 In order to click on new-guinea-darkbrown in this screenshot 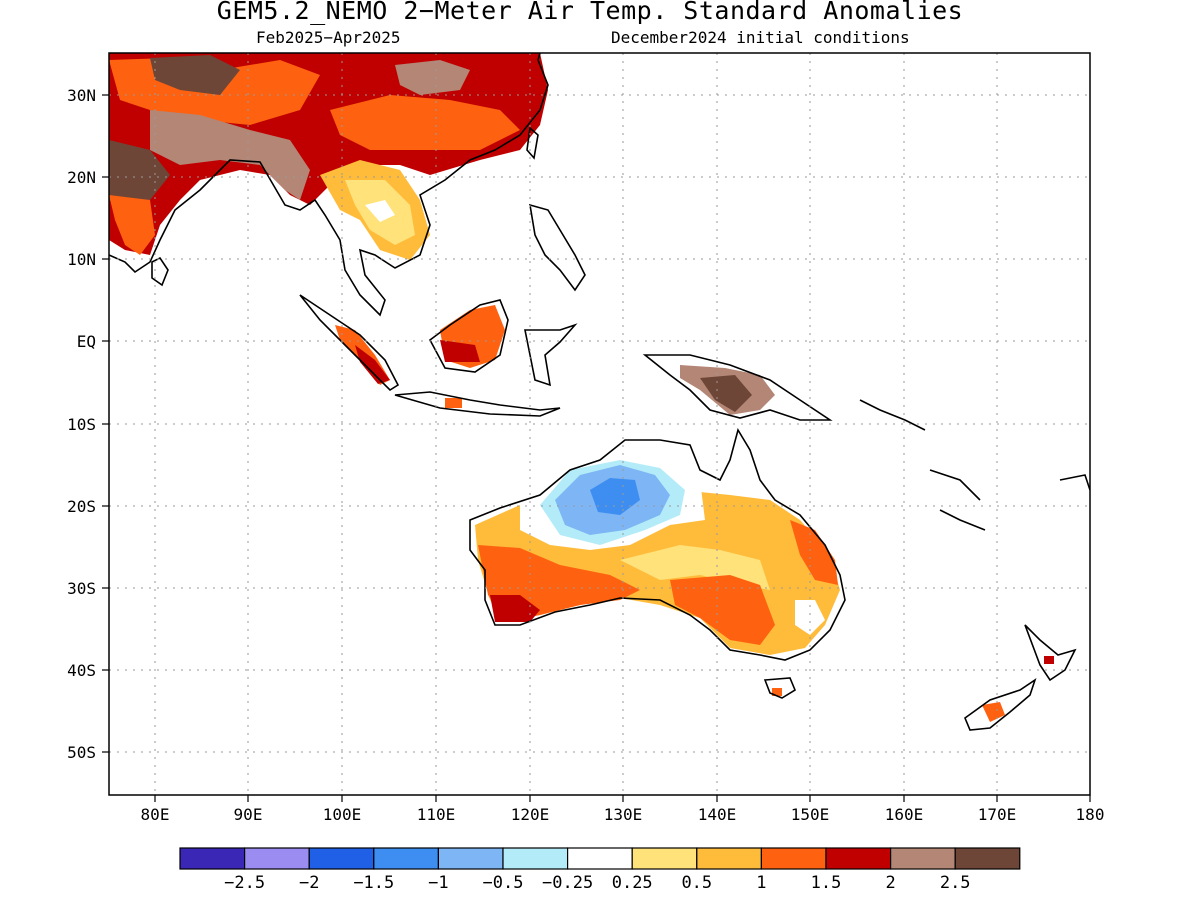, I will do `click(726, 393)`.